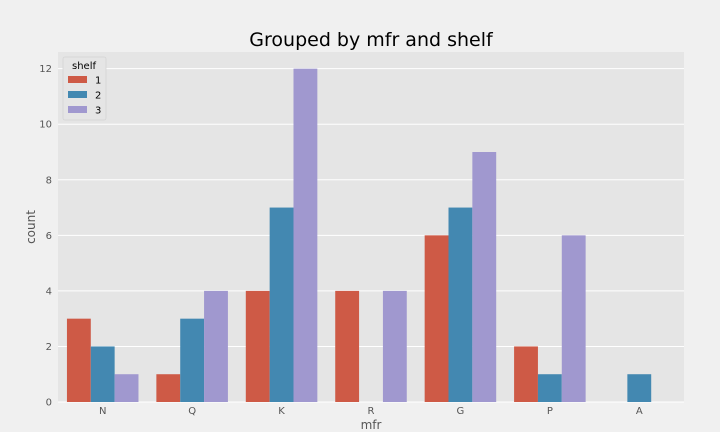 Image resolution: width=720 pixels, height=432 pixels. What do you see at coordinates (281, 411) in the screenshot?
I see `x-tick-label: K` at bounding box center [281, 411].